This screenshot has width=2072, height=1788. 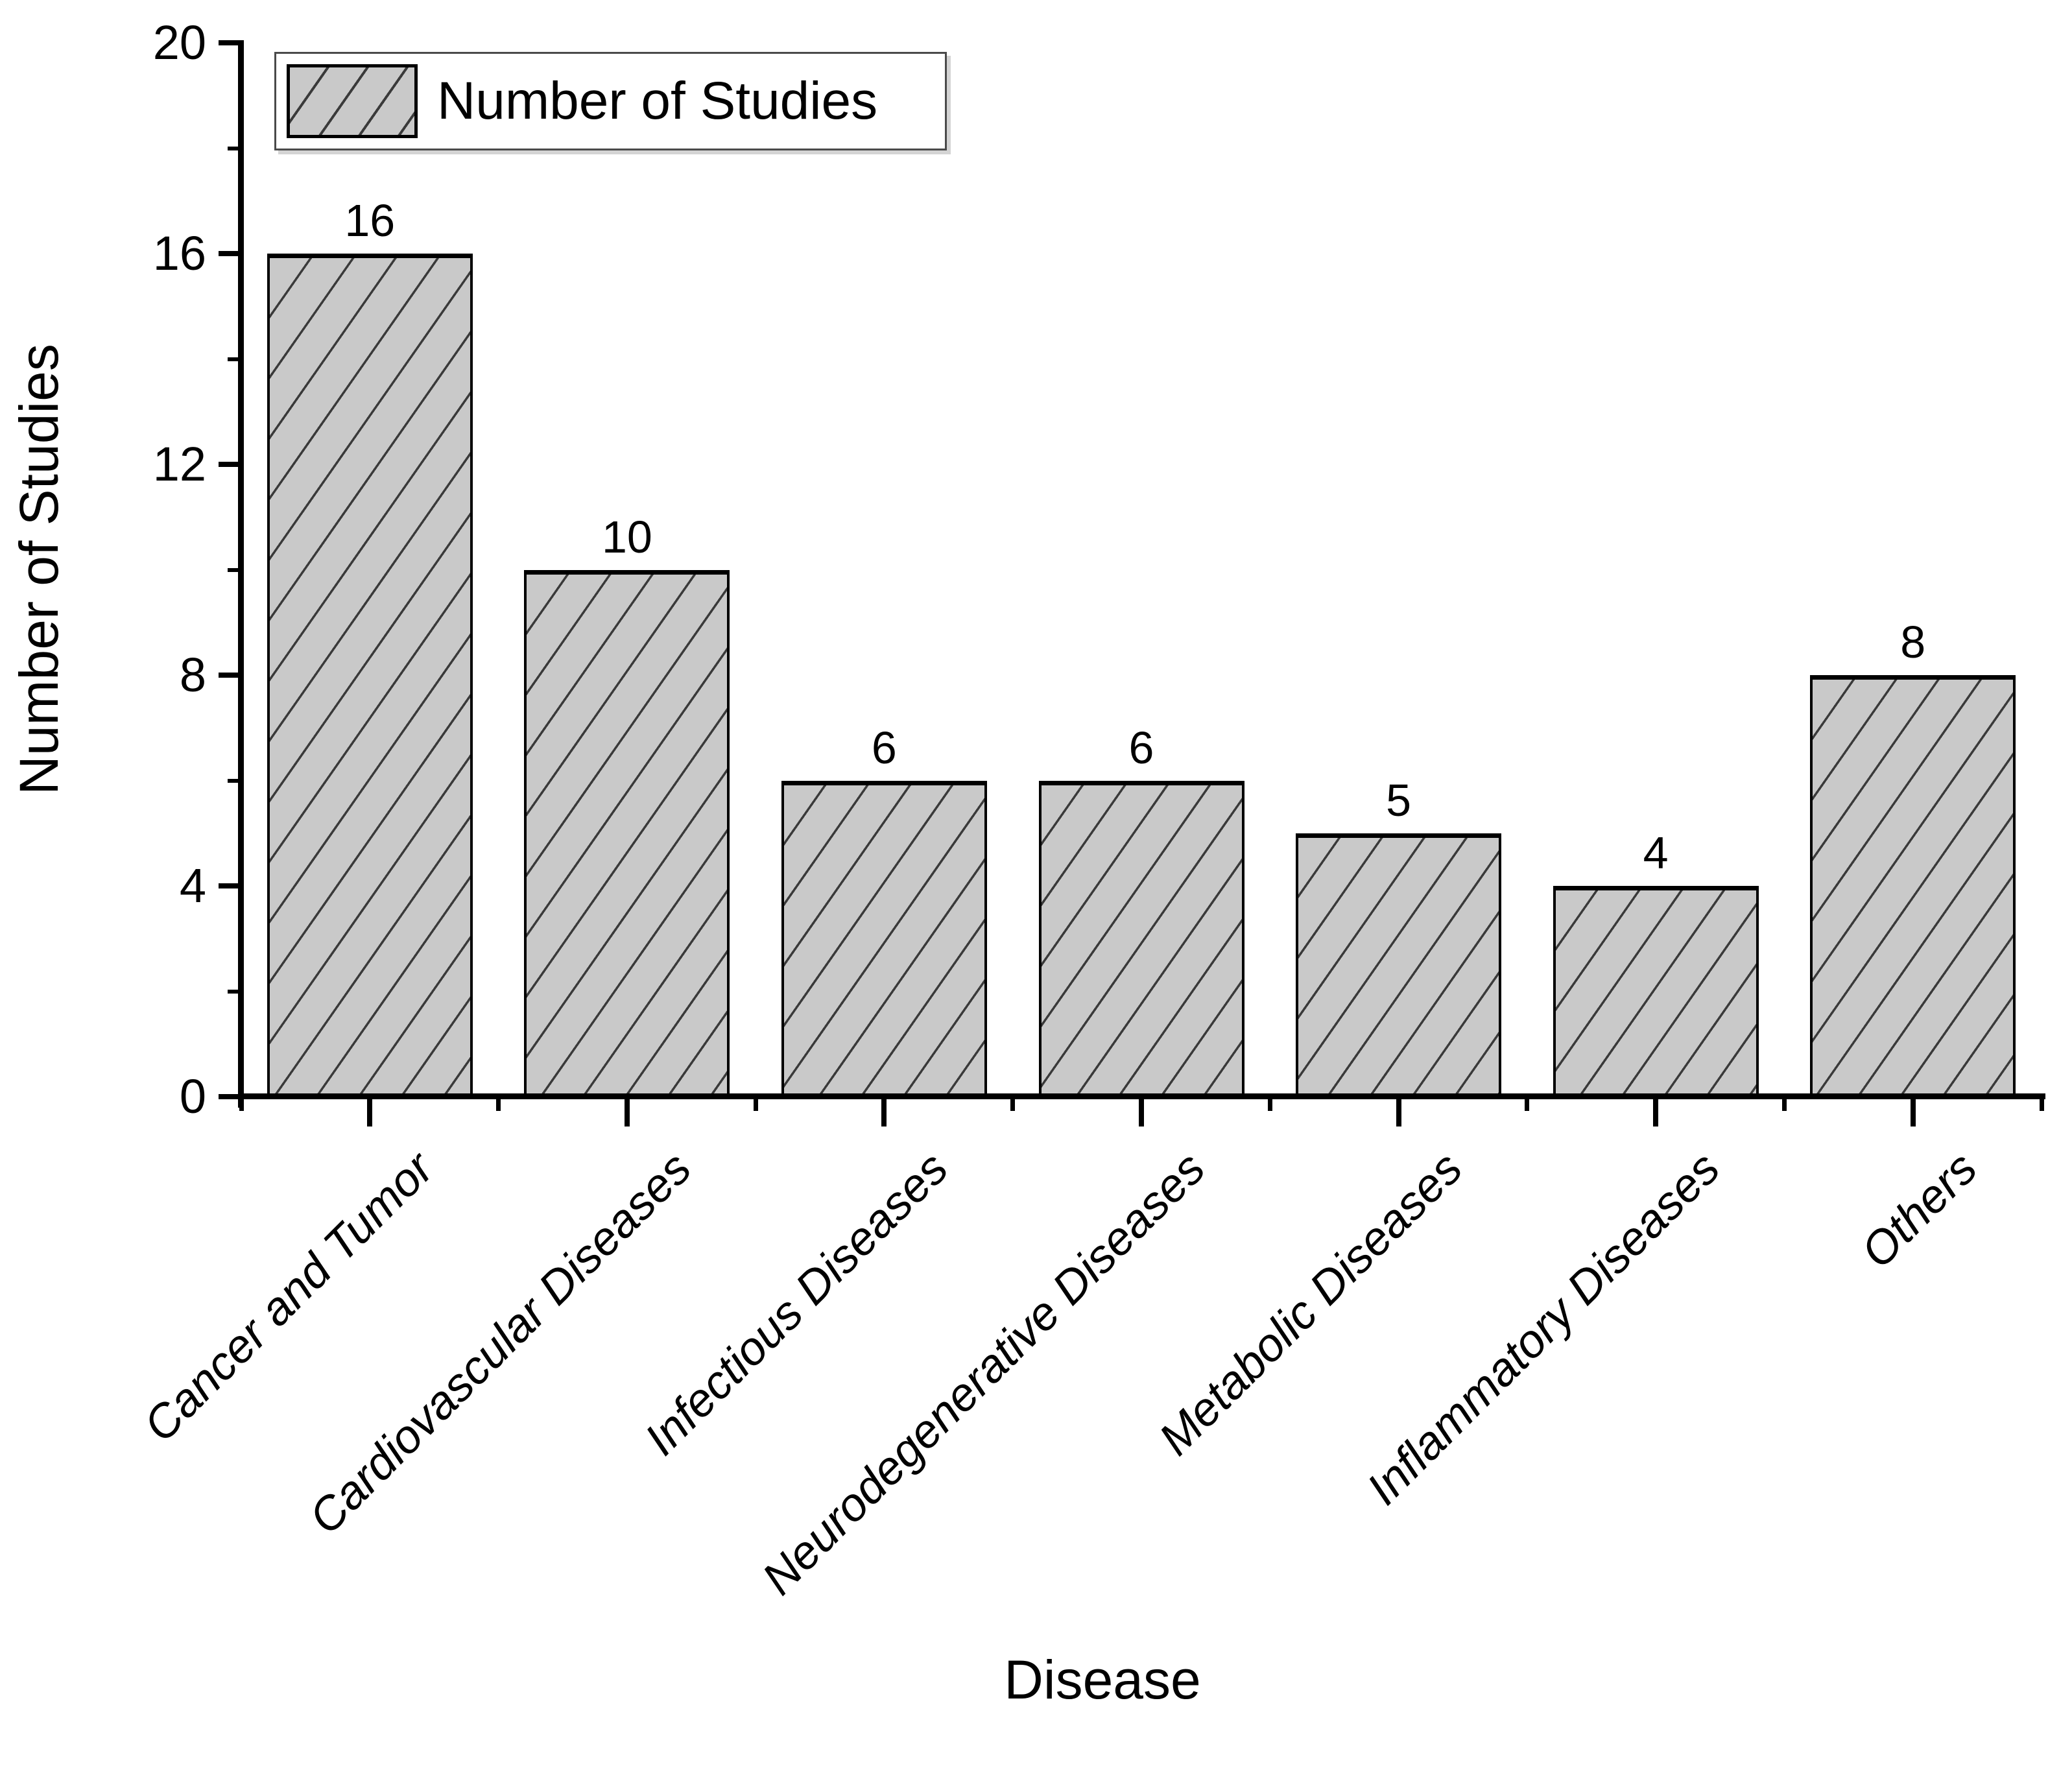 What do you see at coordinates (657, 100) in the screenshot?
I see `legend-label: Number of Studies` at bounding box center [657, 100].